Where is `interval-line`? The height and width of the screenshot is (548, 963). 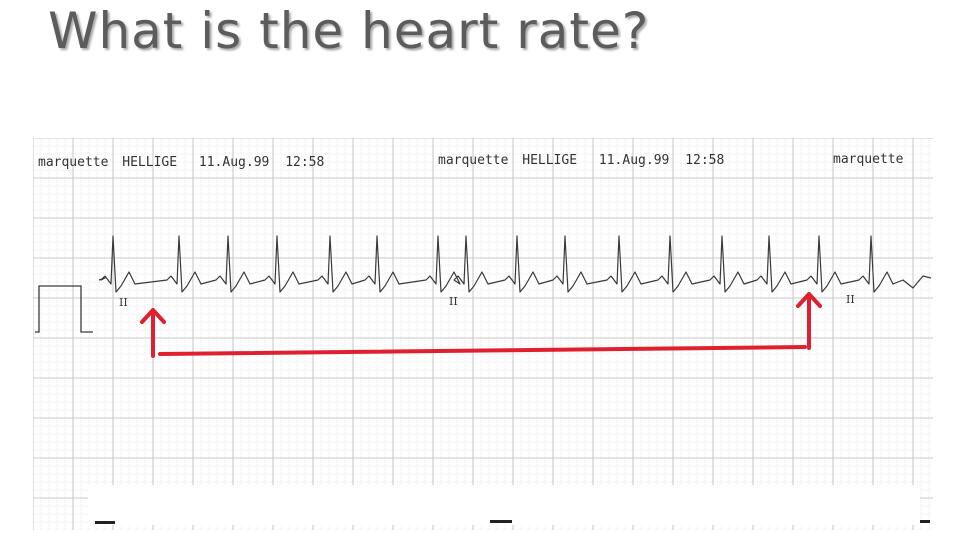
interval-line is located at coordinates (482, 350).